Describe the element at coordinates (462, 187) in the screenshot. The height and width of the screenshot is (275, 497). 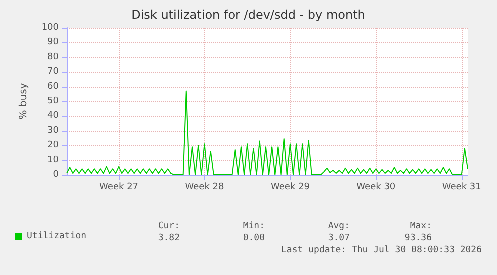
I see `x-tick-label: Week 31` at that location.